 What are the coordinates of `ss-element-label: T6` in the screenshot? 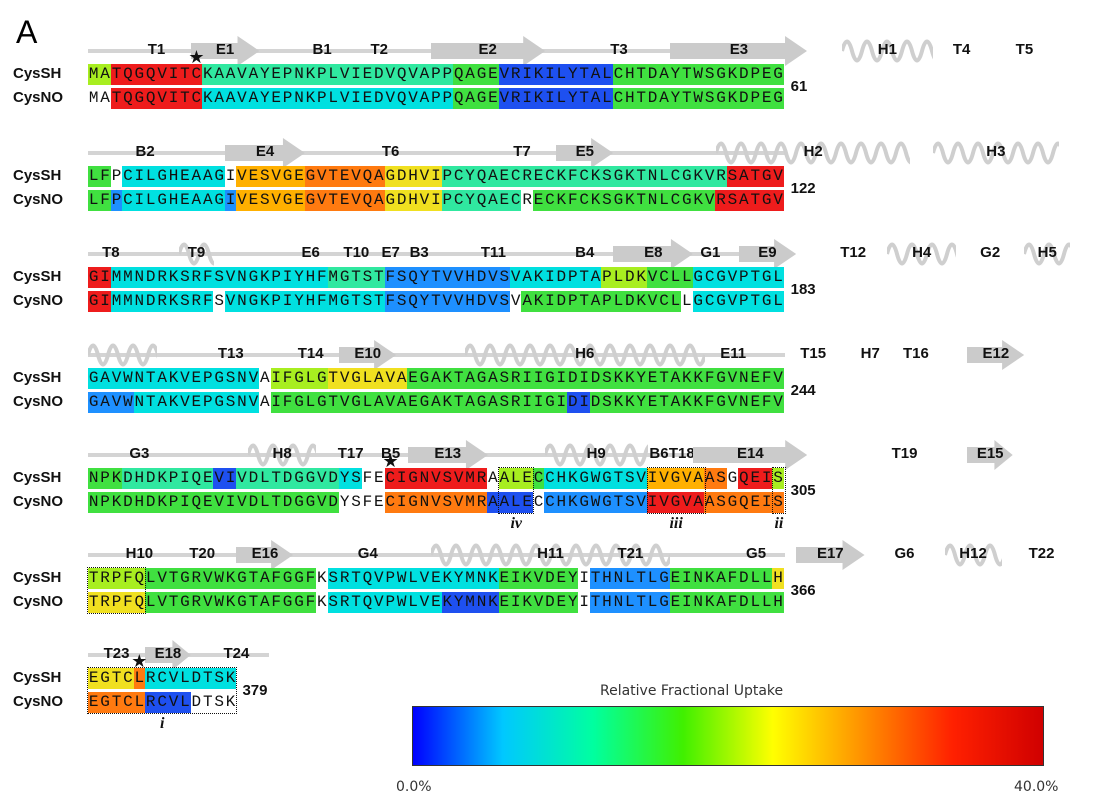 It's located at (390, 151).